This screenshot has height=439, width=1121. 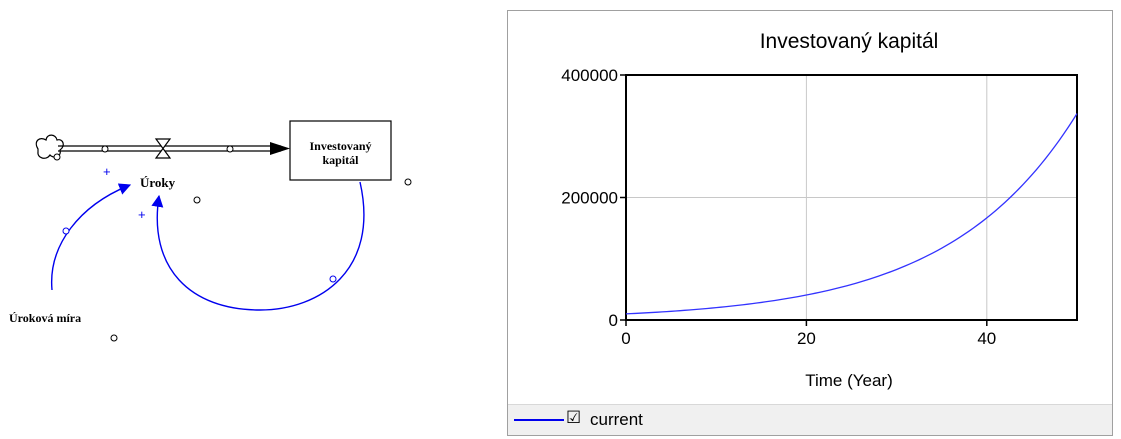 What do you see at coordinates (49, 146) in the screenshot?
I see `cloud-source-icon` at bounding box center [49, 146].